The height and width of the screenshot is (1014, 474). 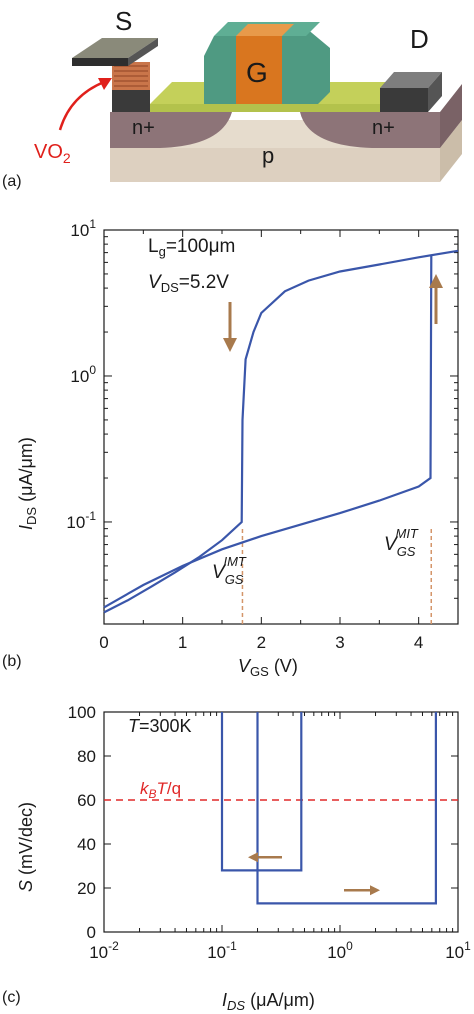 I want to click on c-x-tick-label: 10⁰, so click(x=340, y=950).